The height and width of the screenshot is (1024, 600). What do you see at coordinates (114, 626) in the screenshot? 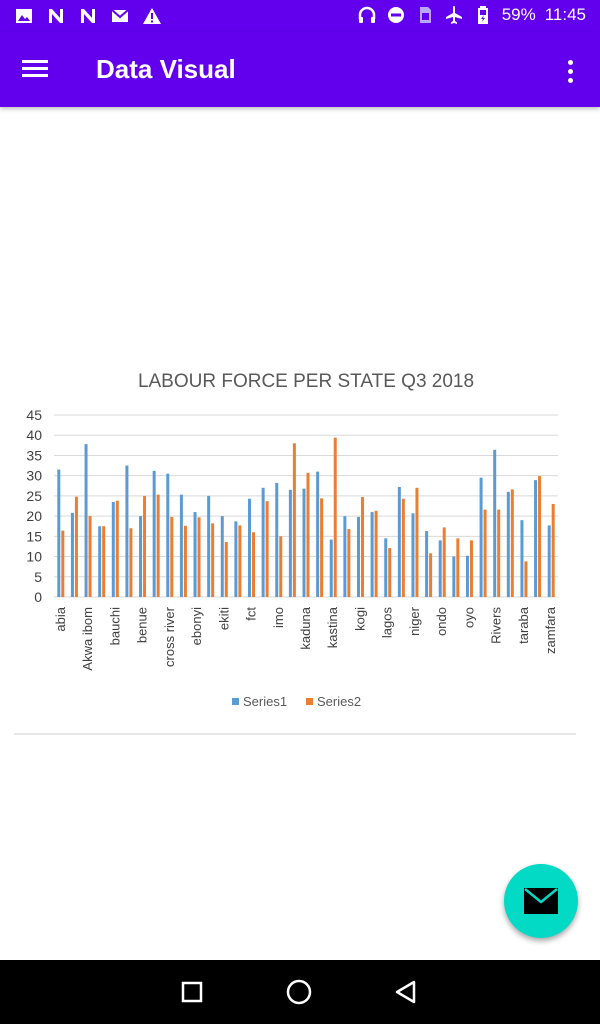
I see `x-tick-label: bauchi` at bounding box center [114, 626].